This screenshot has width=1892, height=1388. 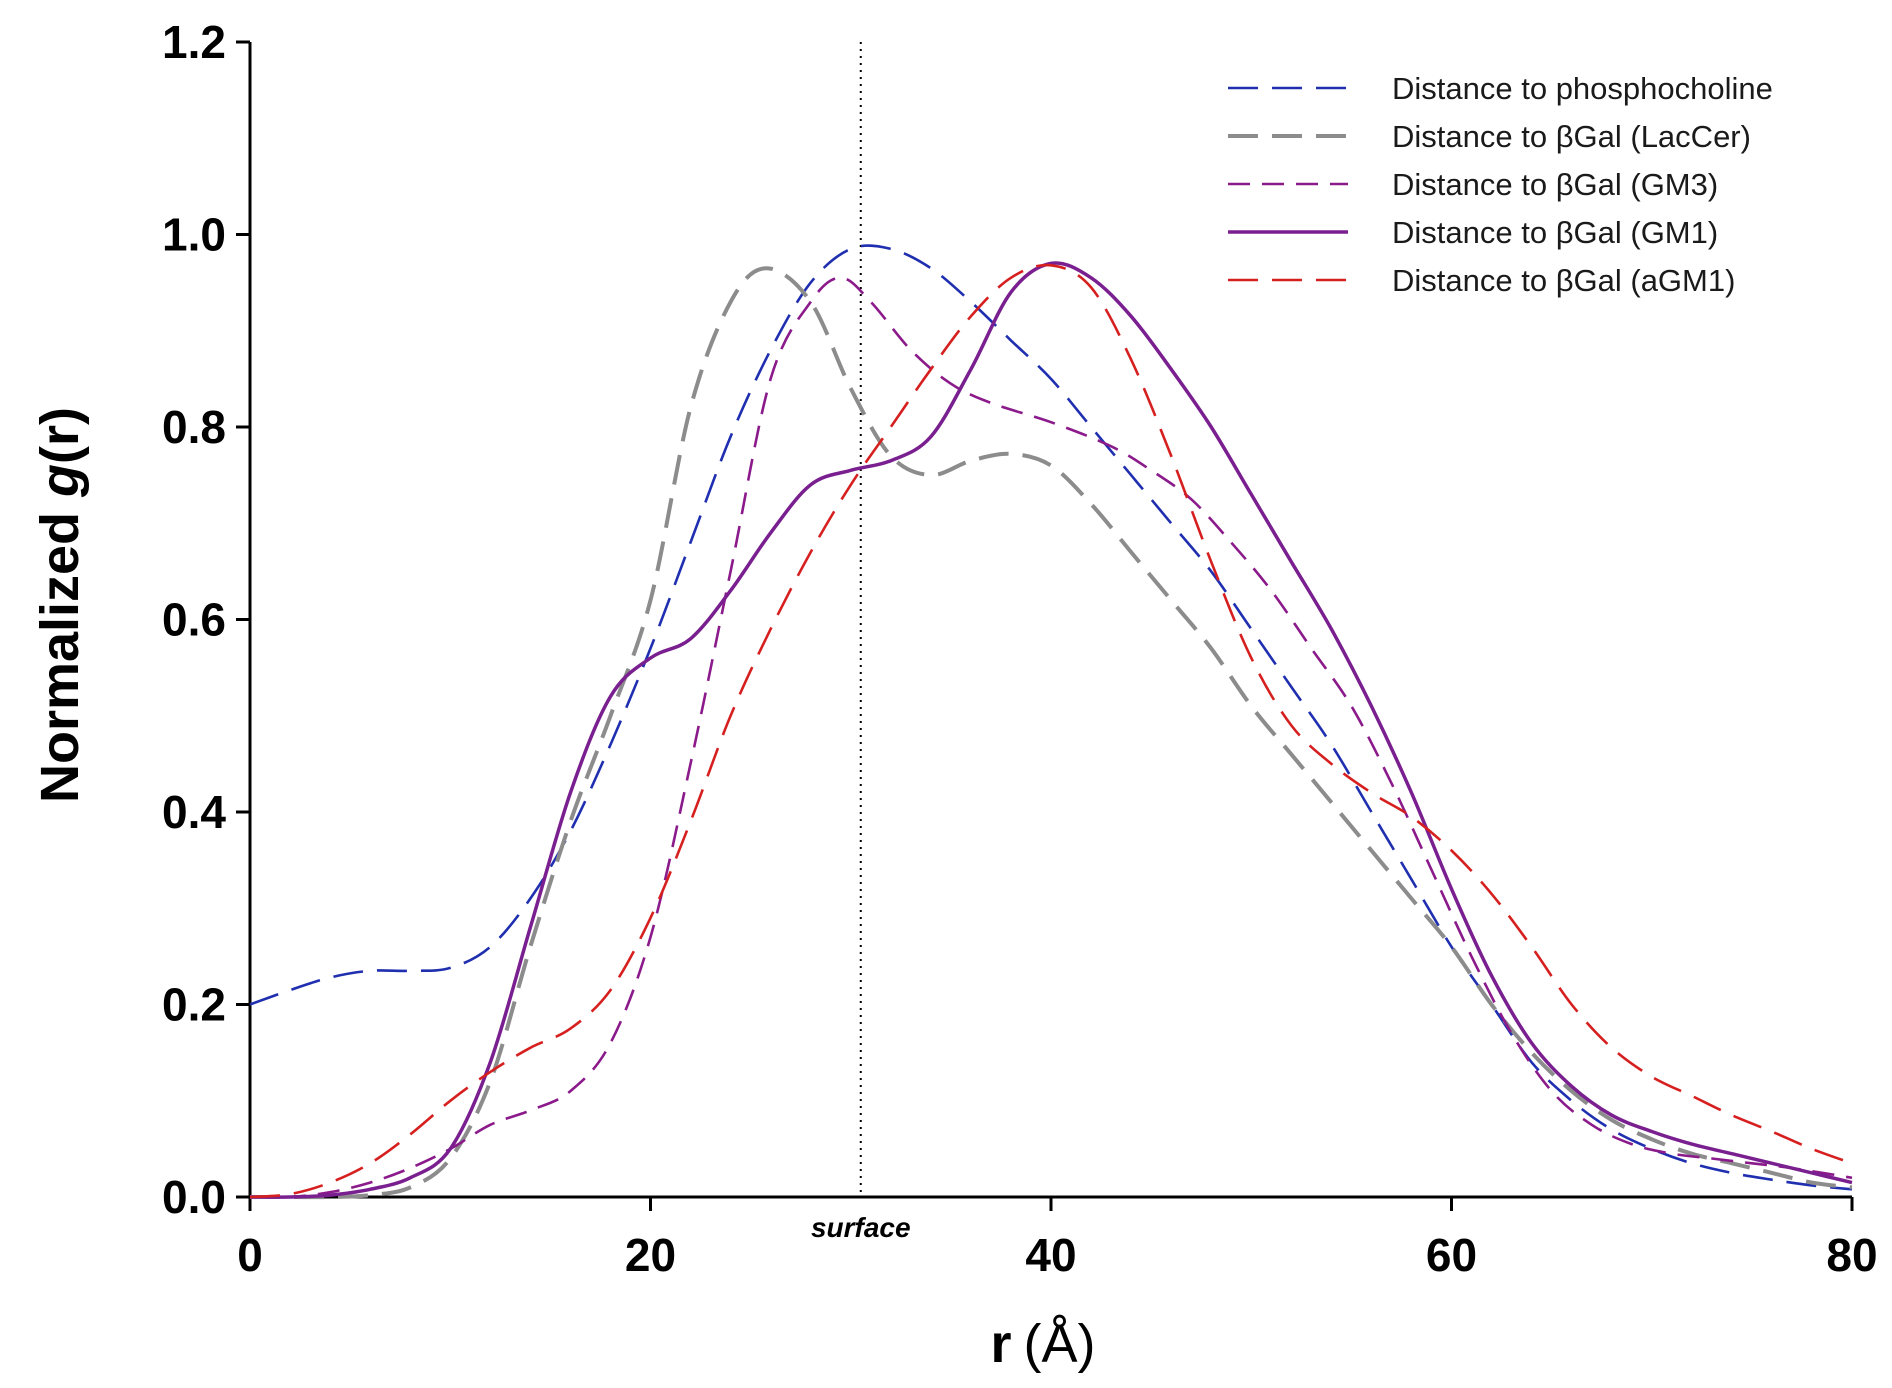 What do you see at coordinates (194, 235) in the screenshot?
I see `y-tick-label-1.0: 1.0` at bounding box center [194, 235].